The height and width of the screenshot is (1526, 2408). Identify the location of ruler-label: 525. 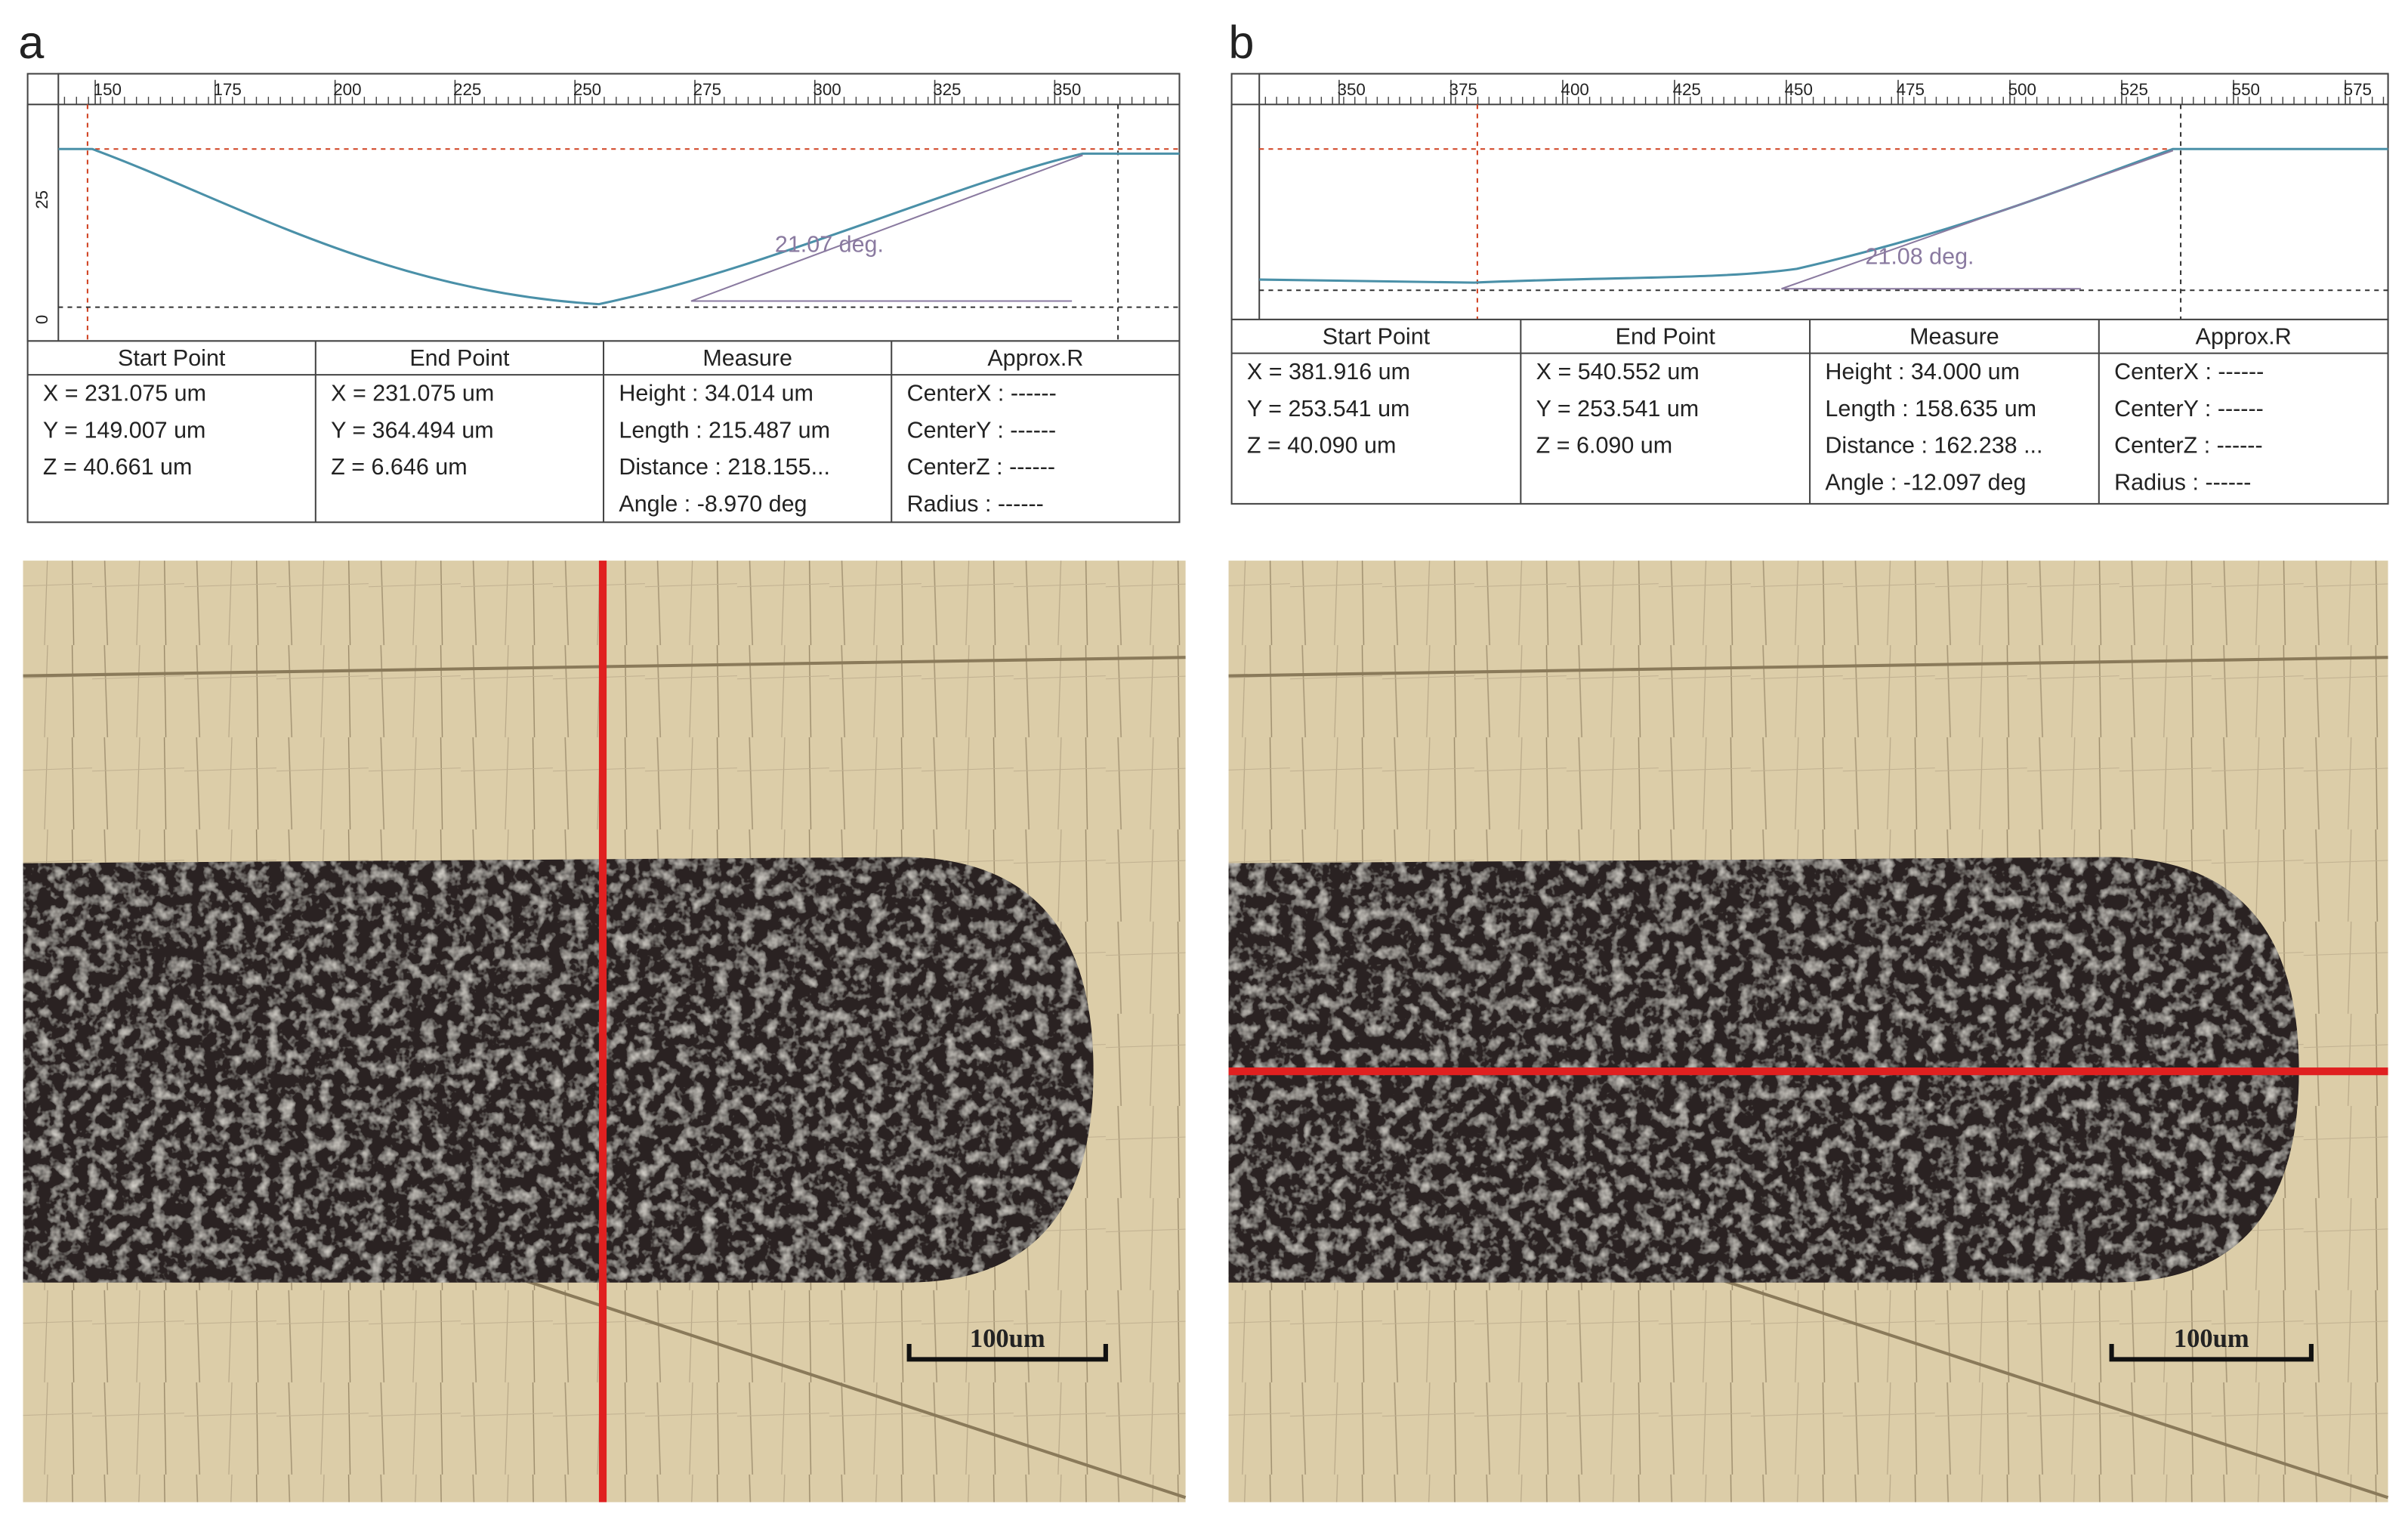
(2134, 89).